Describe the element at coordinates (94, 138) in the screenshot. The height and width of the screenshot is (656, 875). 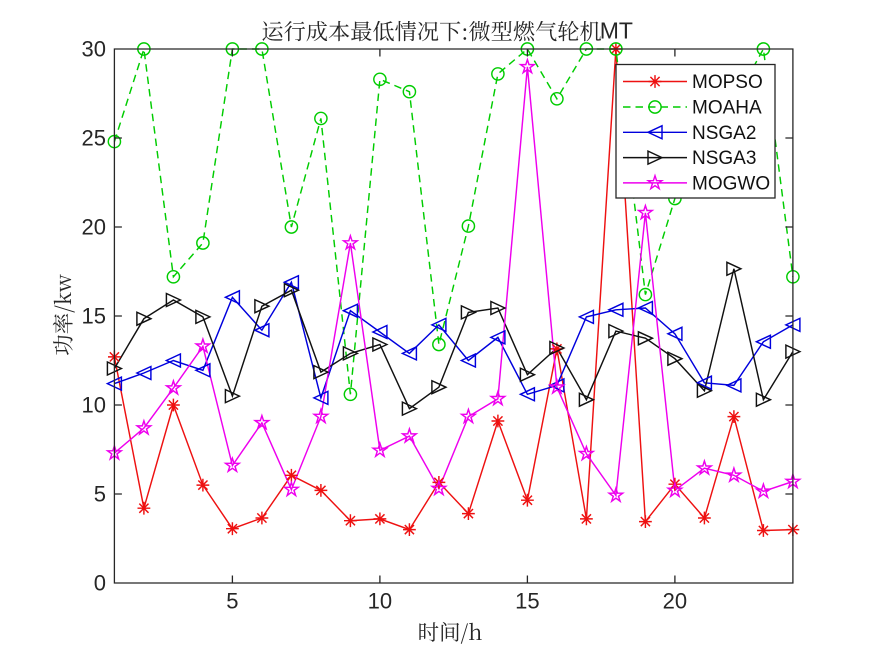
I see `svg-text: 25` at that location.